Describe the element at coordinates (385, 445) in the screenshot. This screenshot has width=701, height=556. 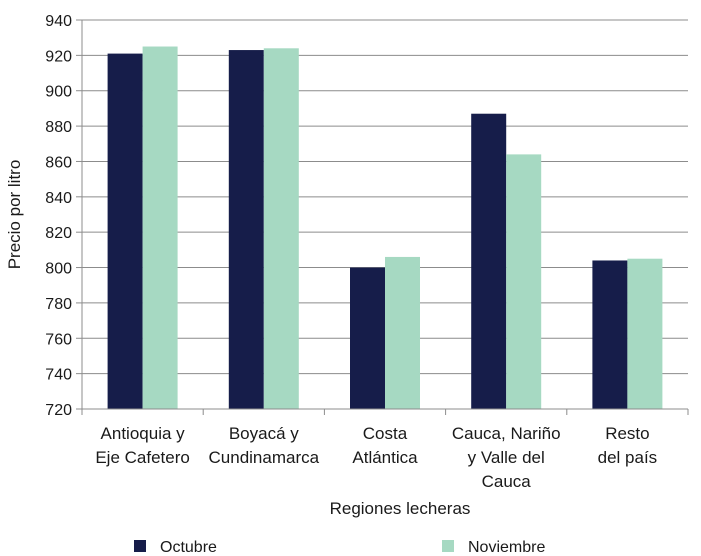
I see `x-category-label: Costa Atlántica` at that location.